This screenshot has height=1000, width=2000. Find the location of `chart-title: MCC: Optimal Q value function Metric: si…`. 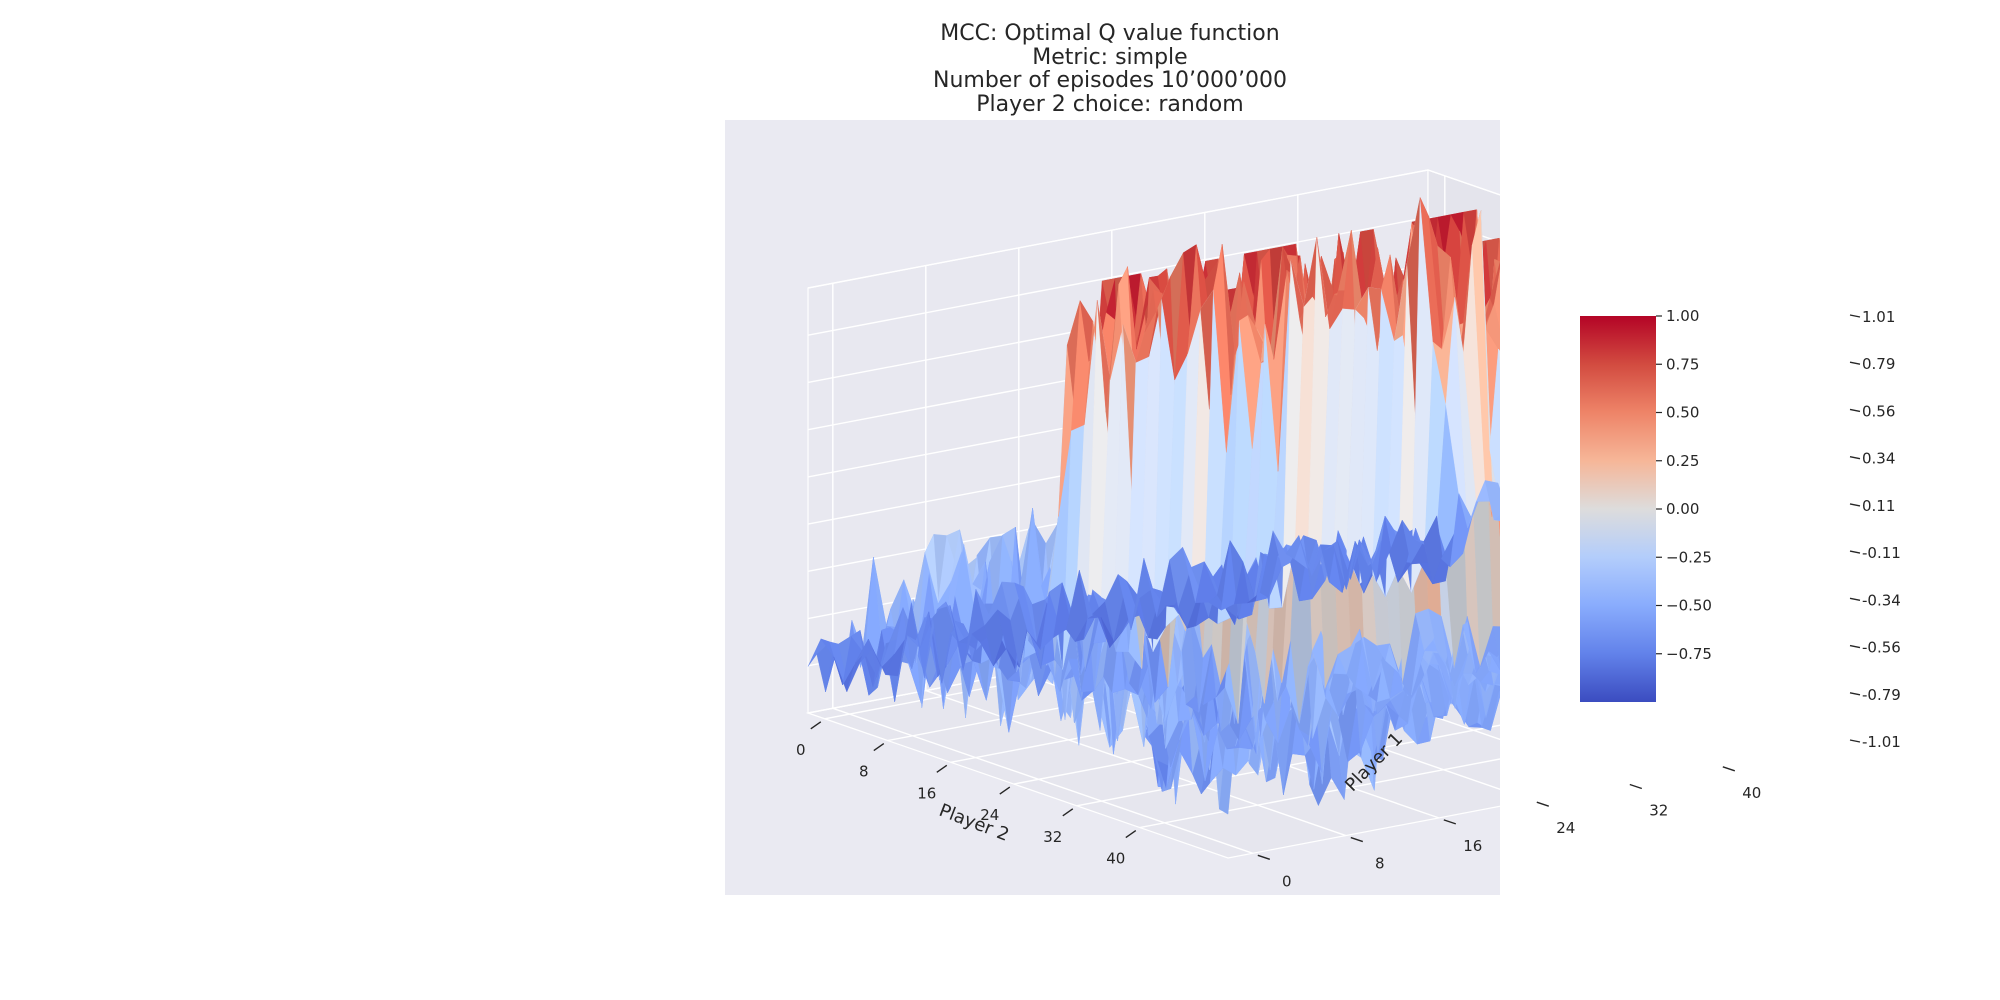

chart-title: MCC: Optimal Q value function Metric: si… is located at coordinates (1110, 69).